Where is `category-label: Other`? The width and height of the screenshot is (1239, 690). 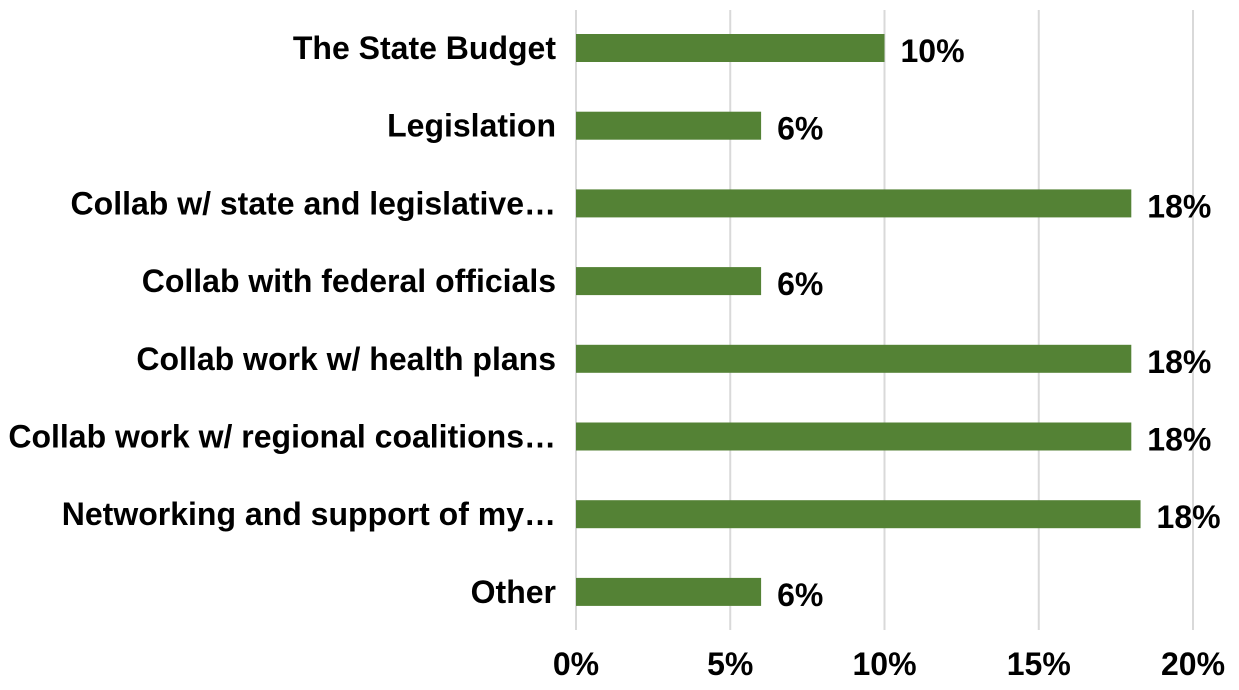 category-label: Other is located at coordinates (513, 592).